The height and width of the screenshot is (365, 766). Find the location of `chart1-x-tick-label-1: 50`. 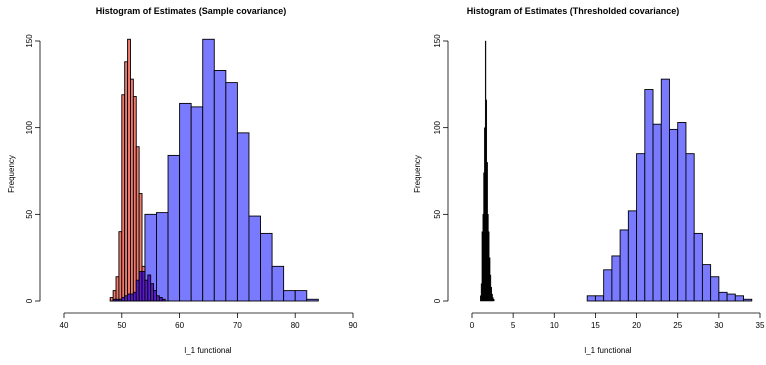

chart1-x-tick-label-1: 50 is located at coordinates (121, 325).